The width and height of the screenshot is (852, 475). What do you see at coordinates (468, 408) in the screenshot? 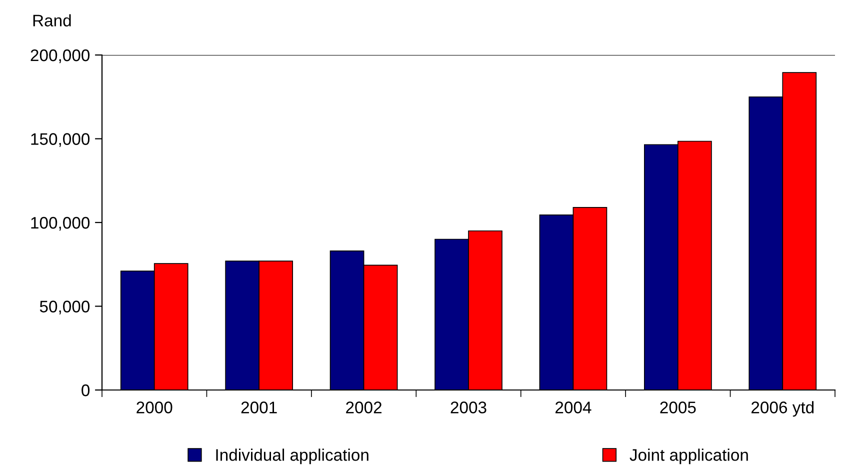
I see `x-tick-label: 2003` at bounding box center [468, 408].